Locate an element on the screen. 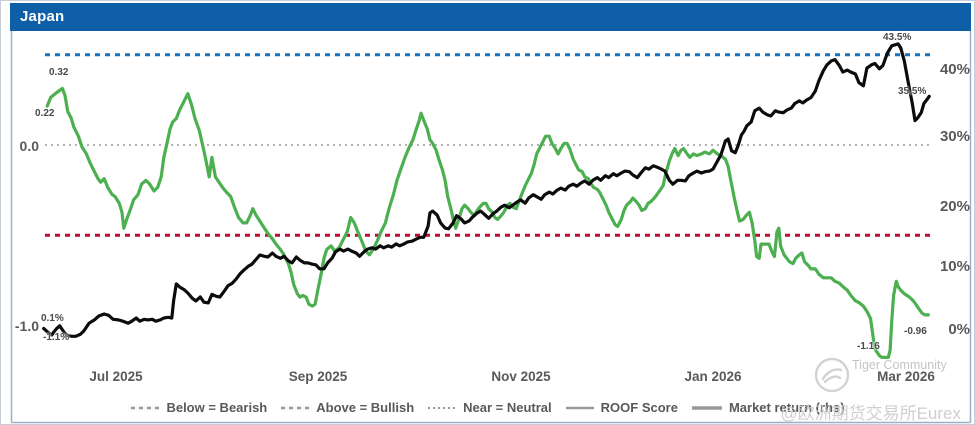 The image size is (975, 425). legend-item-bullish: Above = Bullish is located at coordinates (347, 407).